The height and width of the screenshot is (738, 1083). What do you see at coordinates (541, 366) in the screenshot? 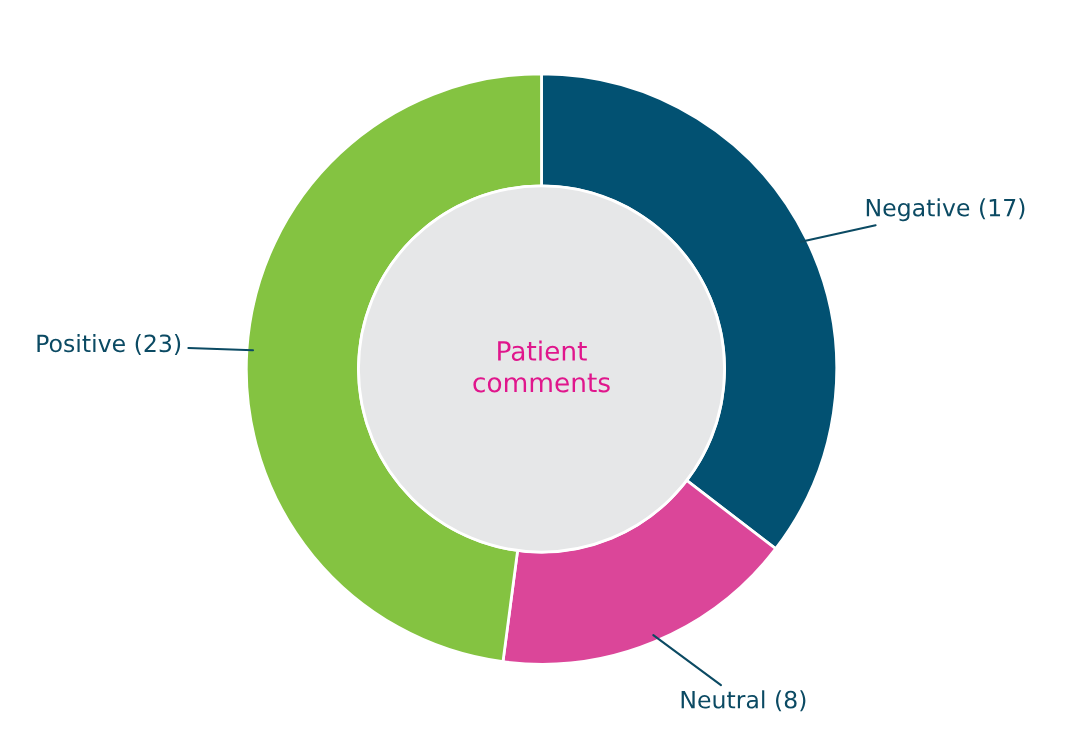
I see `text: Patient comments` at bounding box center [541, 366].